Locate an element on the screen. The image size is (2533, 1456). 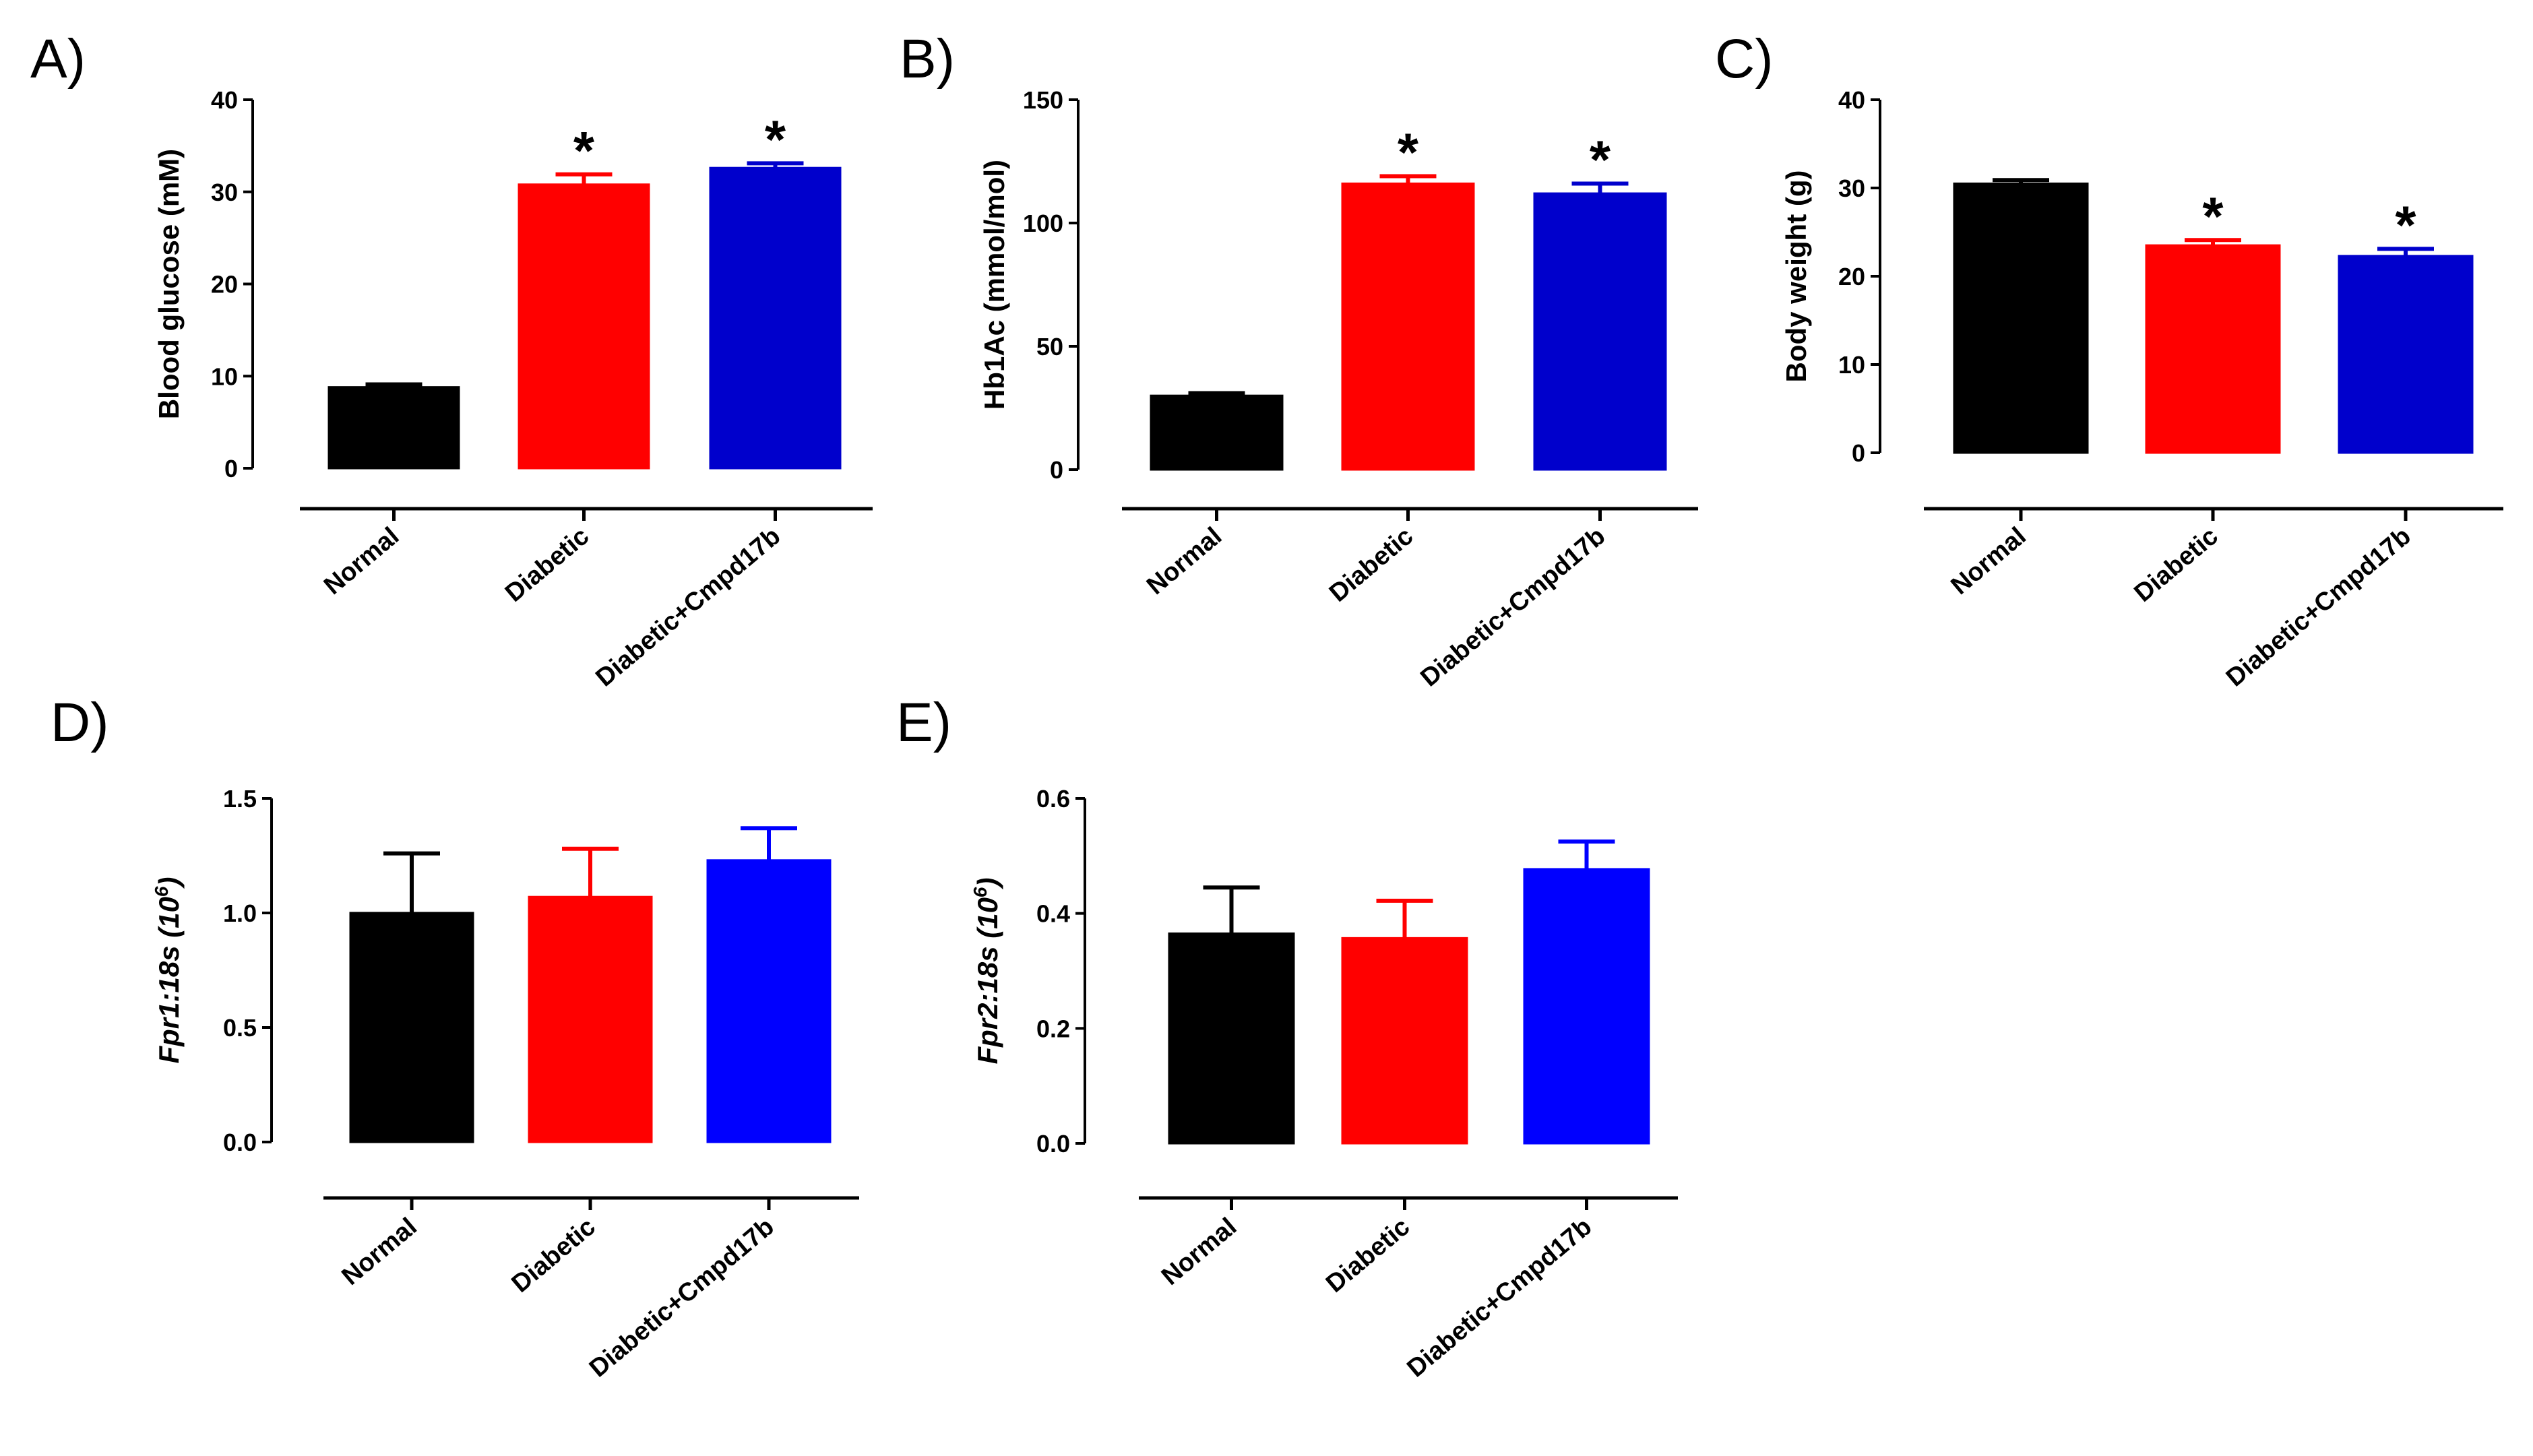
panel-letter: E) is located at coordinates (924, 723).